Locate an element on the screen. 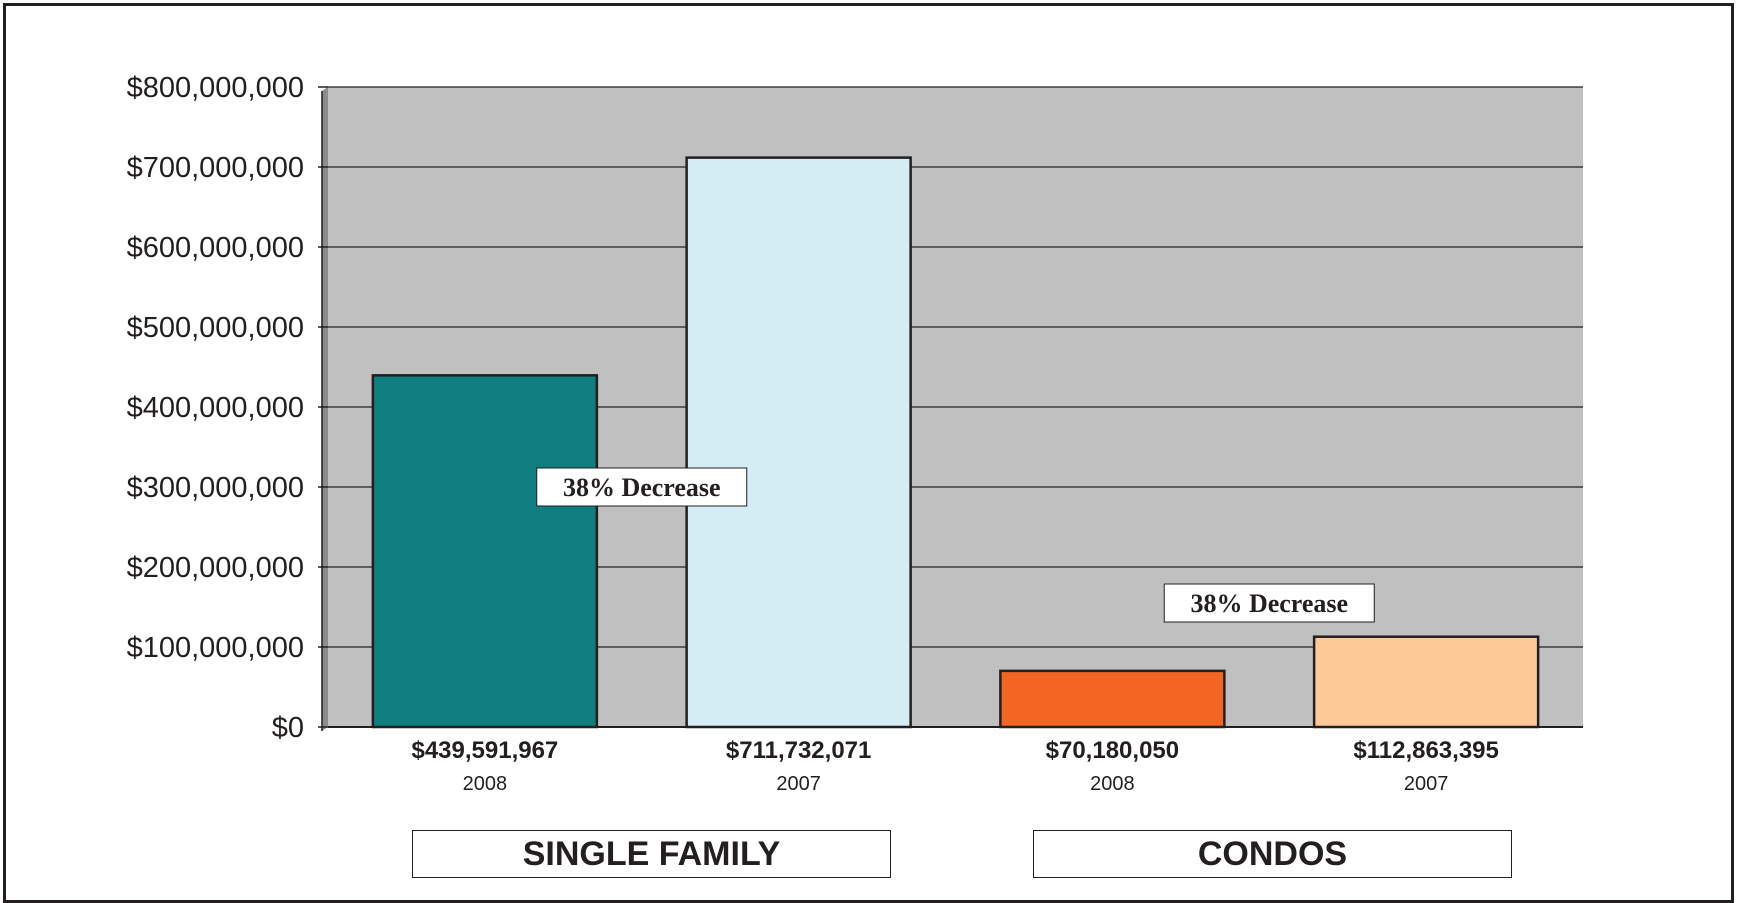  y-tick-label: $200,000,000 is located at coordinates (215, 568).